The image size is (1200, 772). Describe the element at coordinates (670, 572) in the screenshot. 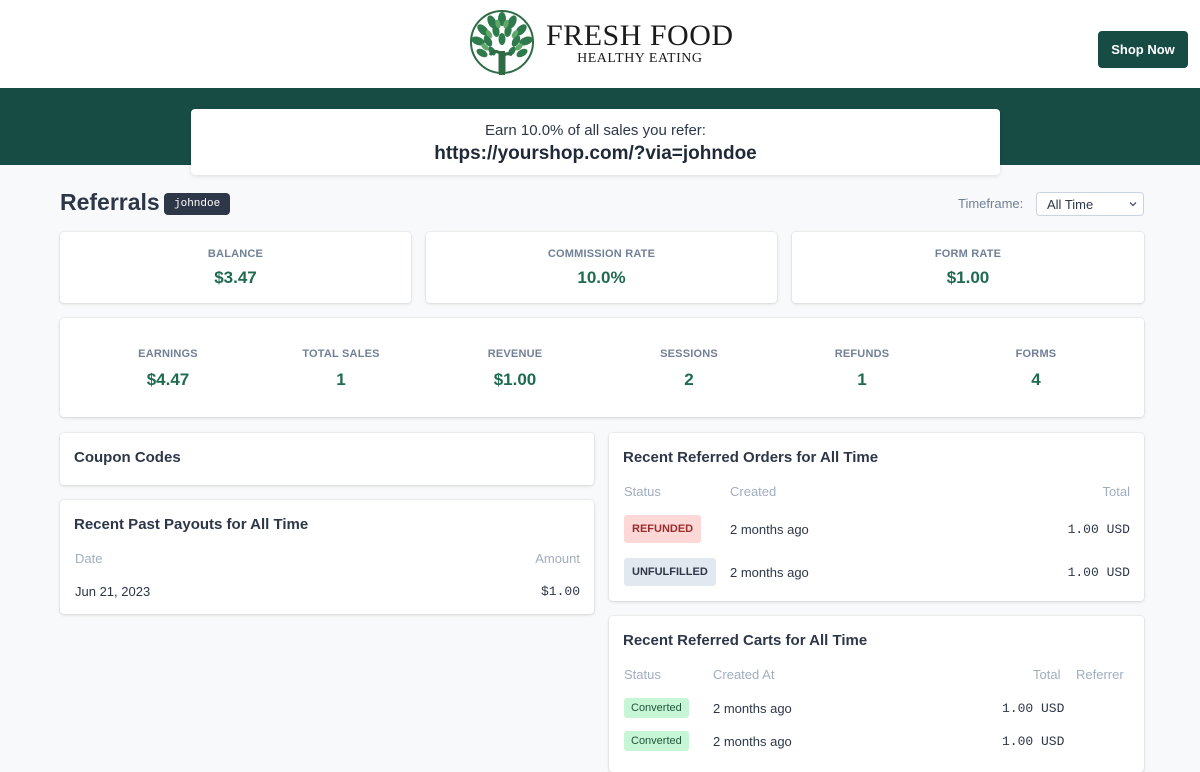

I see `status-badge-unfulfilled: UNFULFILLED` at that location.